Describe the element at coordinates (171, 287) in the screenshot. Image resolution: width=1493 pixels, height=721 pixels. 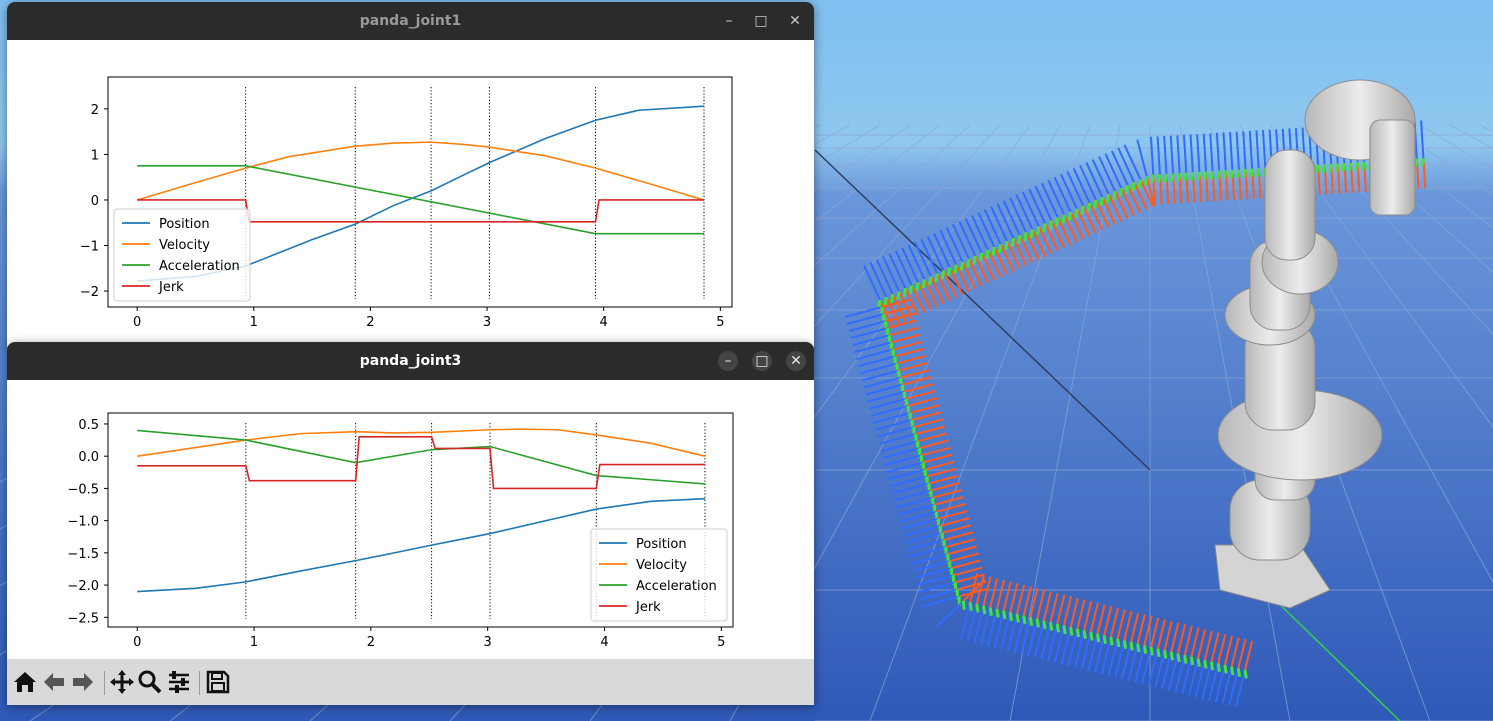
I see `legend-label: Jerk` at that location.